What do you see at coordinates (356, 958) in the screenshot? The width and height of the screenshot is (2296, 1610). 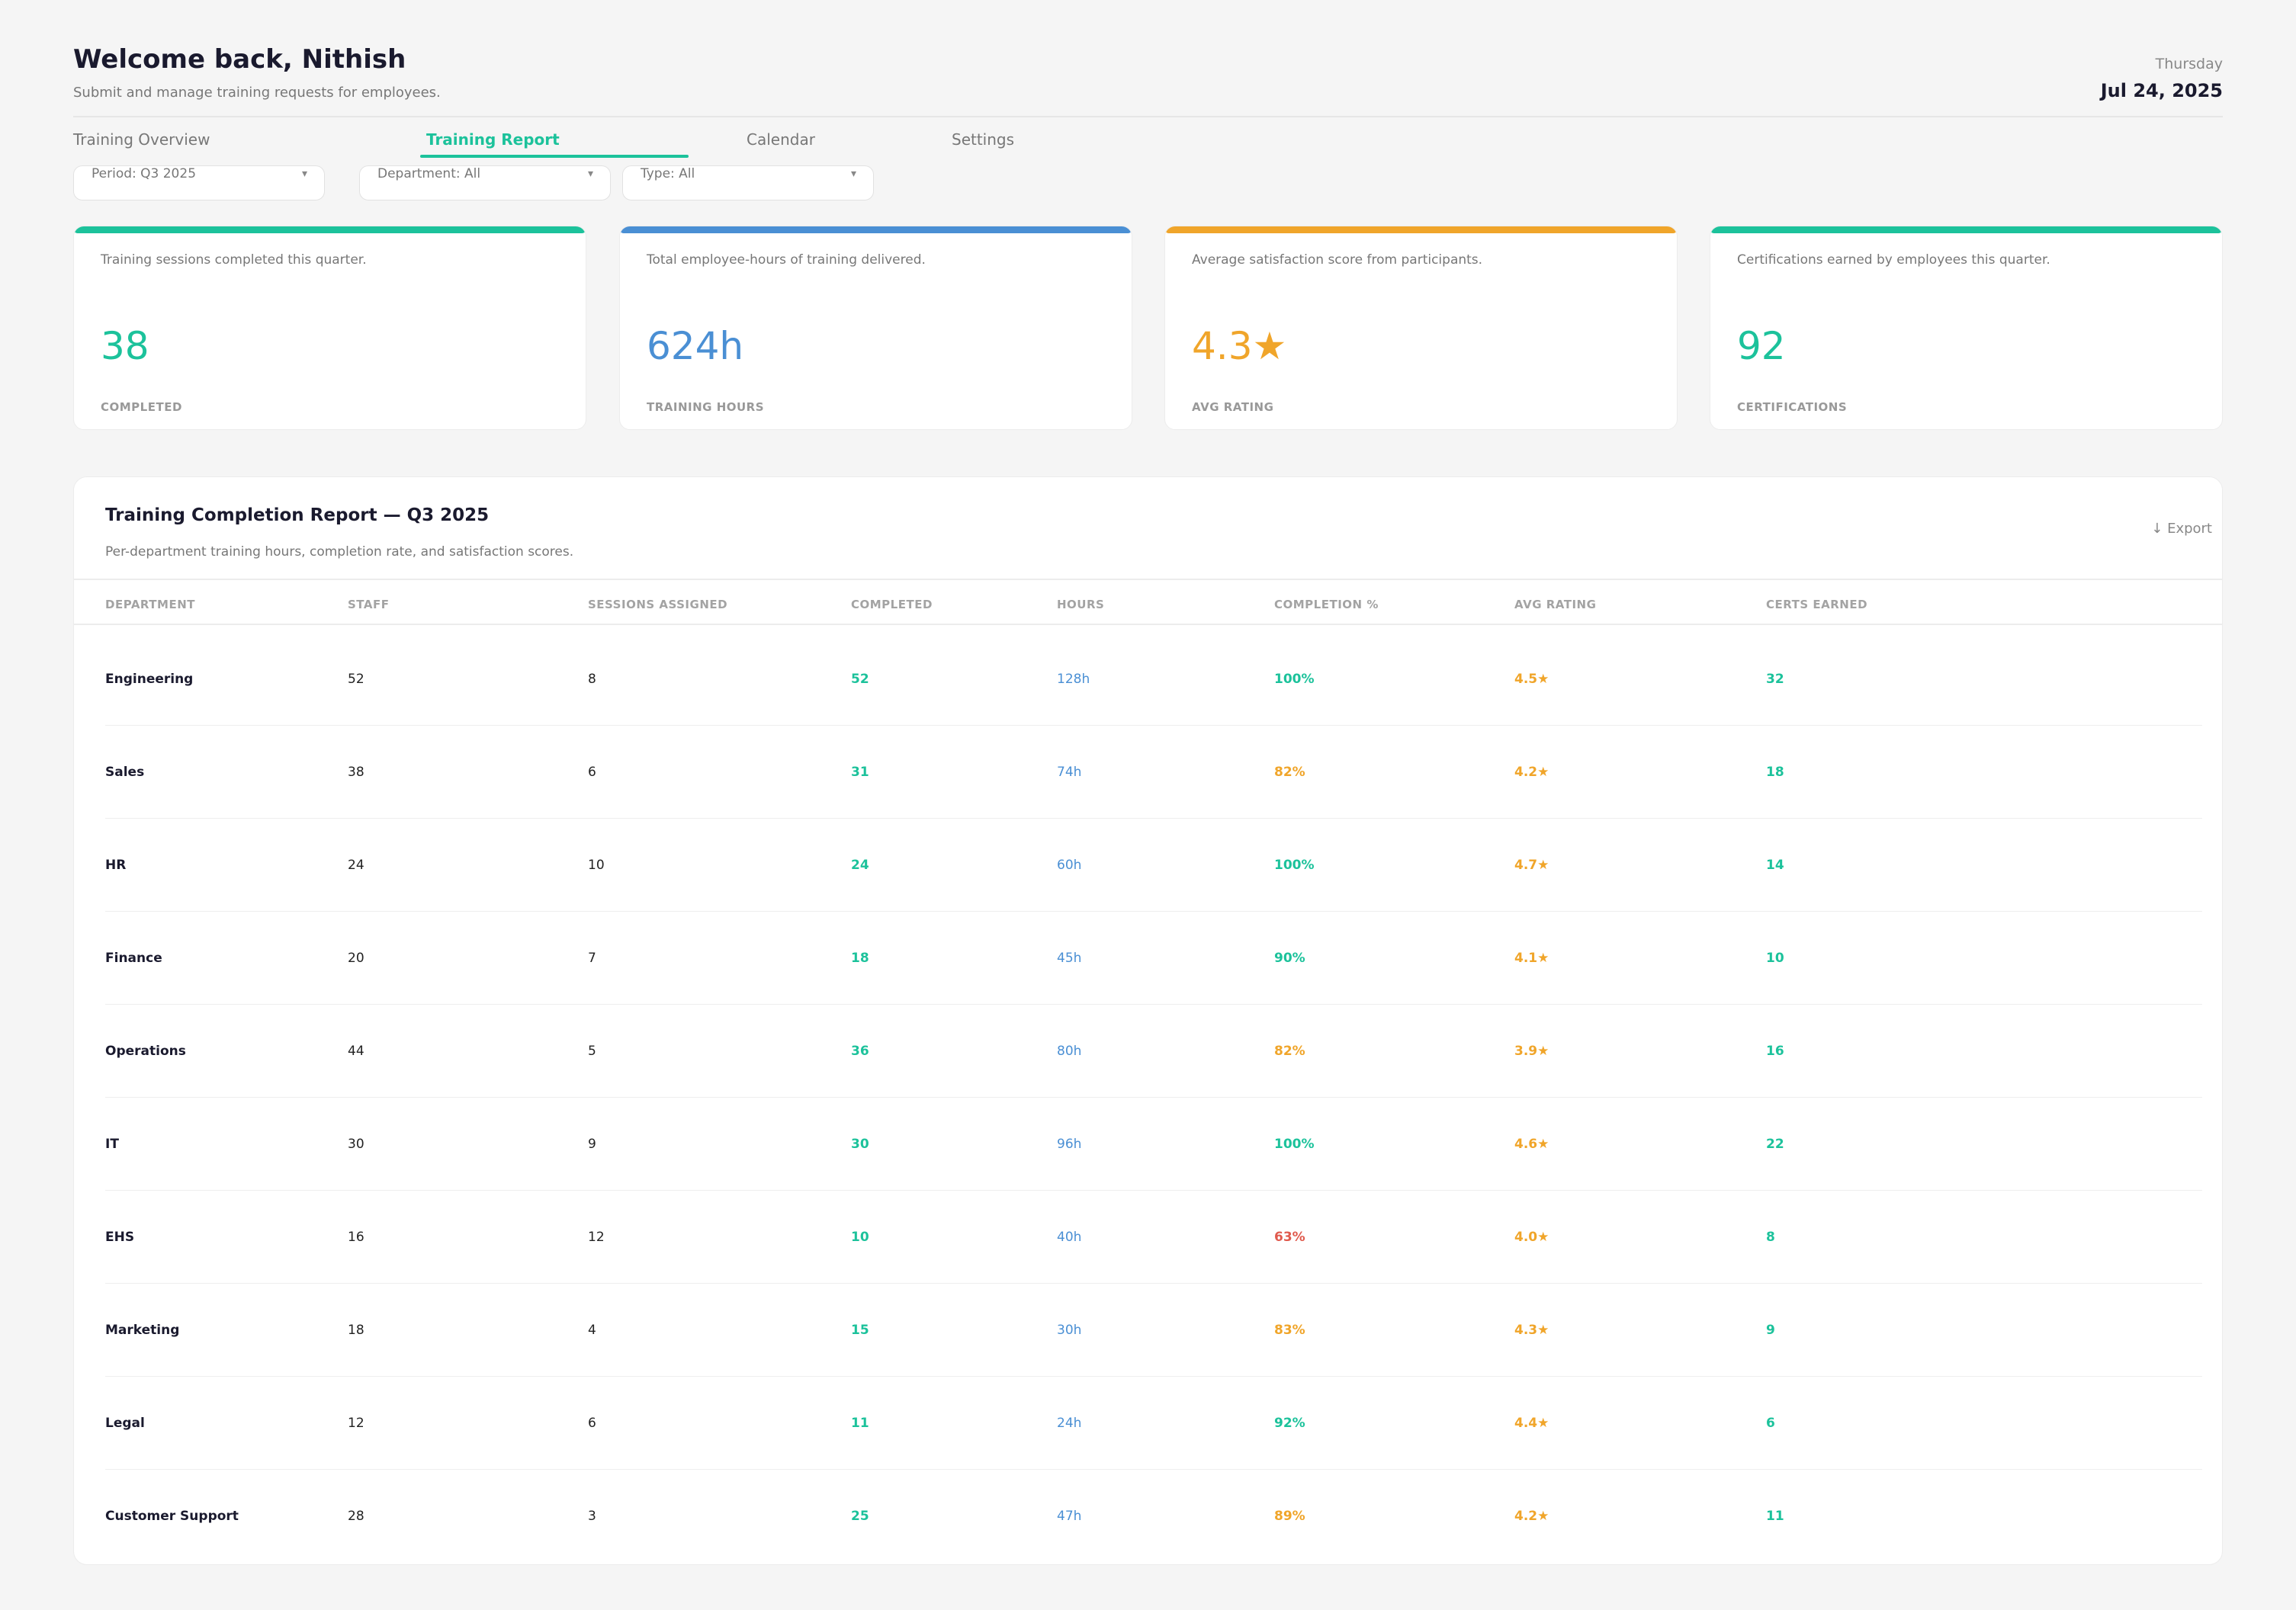 I see `staff-cell: 20` at bounding box center [356, 958].